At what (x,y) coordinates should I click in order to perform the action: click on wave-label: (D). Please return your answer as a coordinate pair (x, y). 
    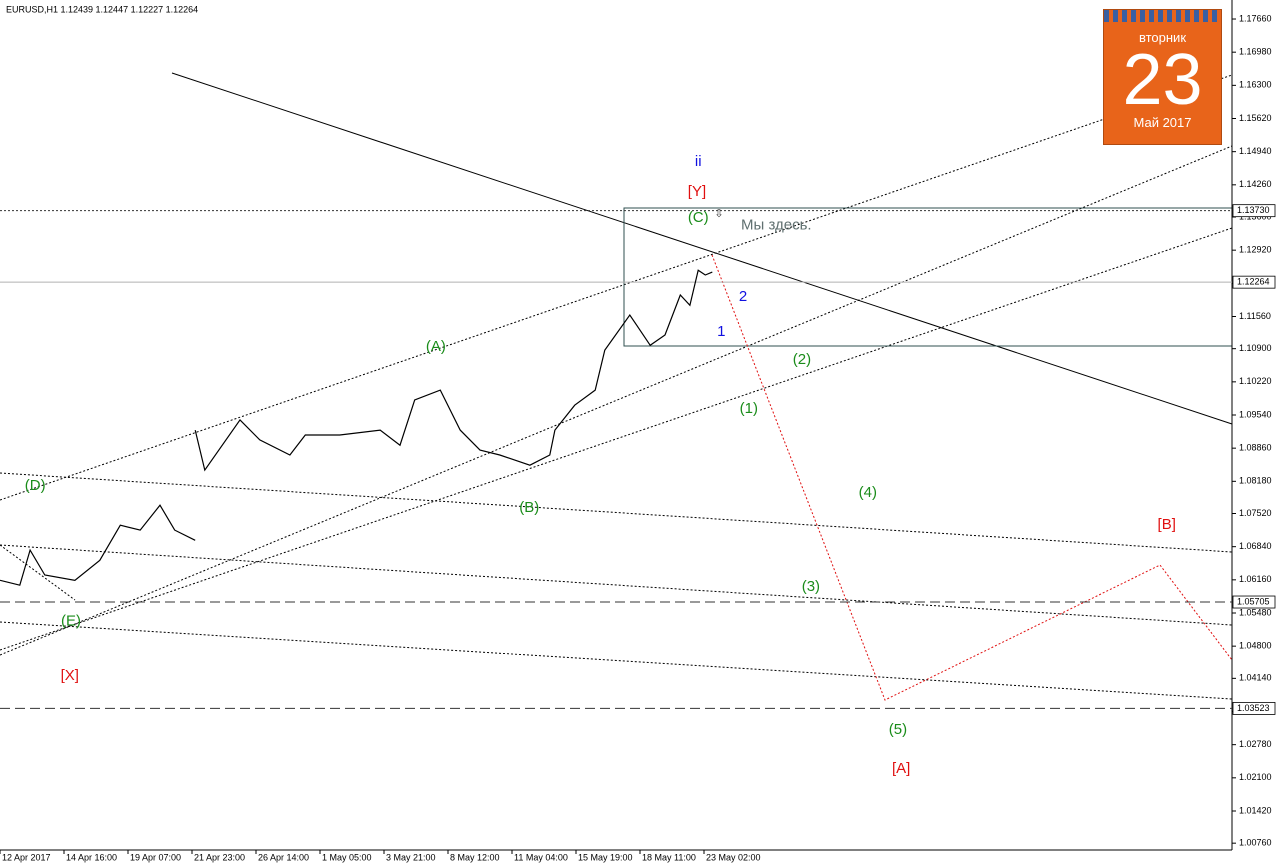
    Looking at the image, I should click on (35, 485).